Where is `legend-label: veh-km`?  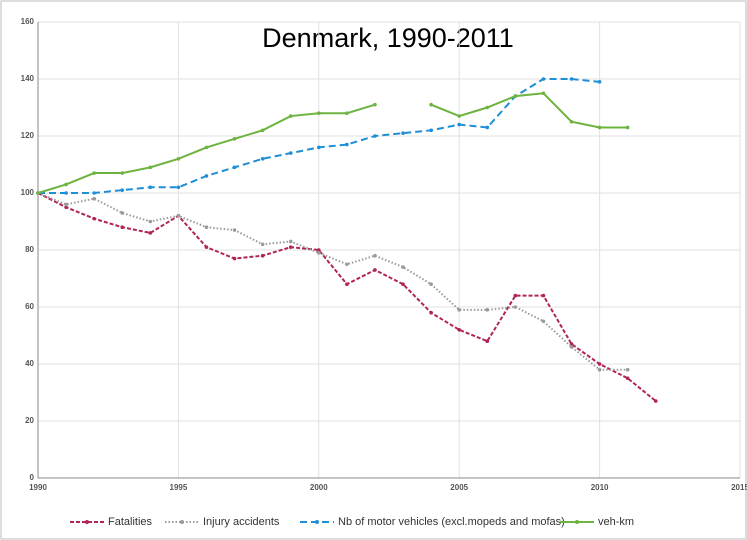 legend-label: veh-km is located at coordinates (616, 522).